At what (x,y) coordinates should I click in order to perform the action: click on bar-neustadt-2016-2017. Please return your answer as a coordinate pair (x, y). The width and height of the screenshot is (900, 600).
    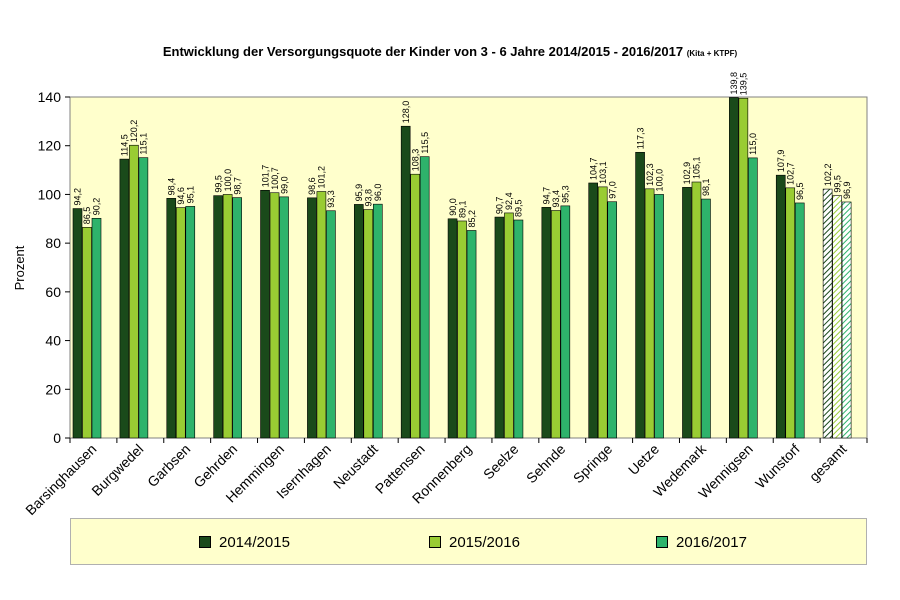
    Looking at the image, I should click on (377, 321).